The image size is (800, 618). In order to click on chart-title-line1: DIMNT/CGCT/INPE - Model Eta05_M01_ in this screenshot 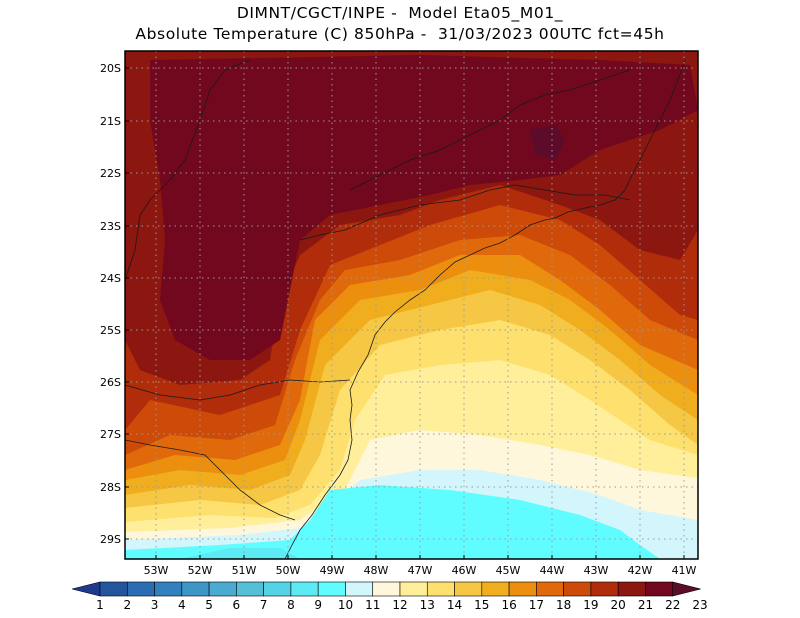, I will do `click(400, 13)`.